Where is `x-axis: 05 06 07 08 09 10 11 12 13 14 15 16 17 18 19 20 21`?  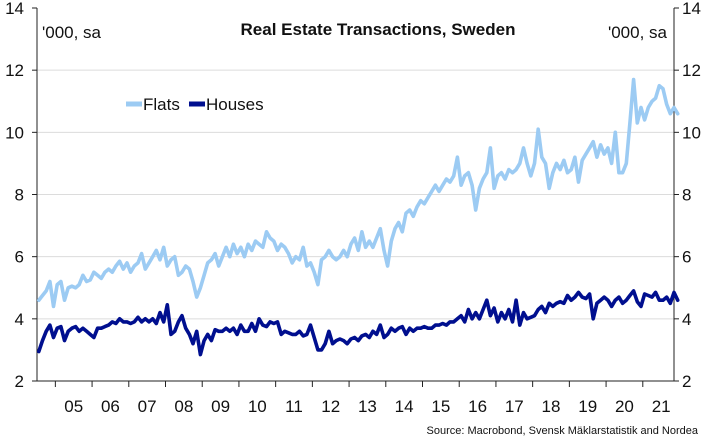
x-axis: 05 06 07 08 09 10 11 12 13 14 15 16 17 18 19 20 21 is located at coordinates (362, 398).